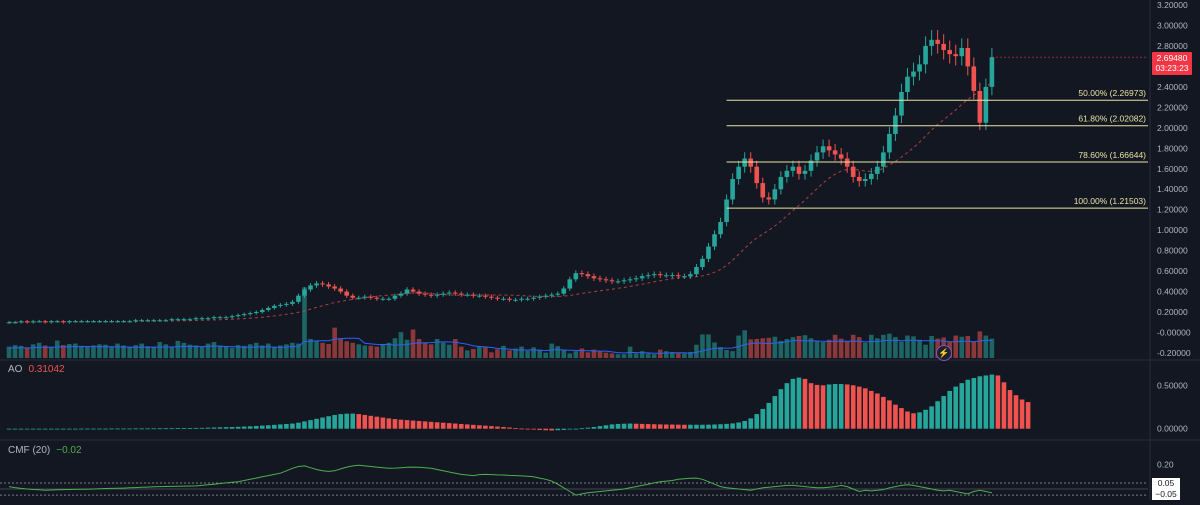 Image resolution: width=1200 pixels, height=505 pixels. Describe the element at coordinates (944, 353) in the screenshot. I see `lightning-icon: ⚡` at that location.